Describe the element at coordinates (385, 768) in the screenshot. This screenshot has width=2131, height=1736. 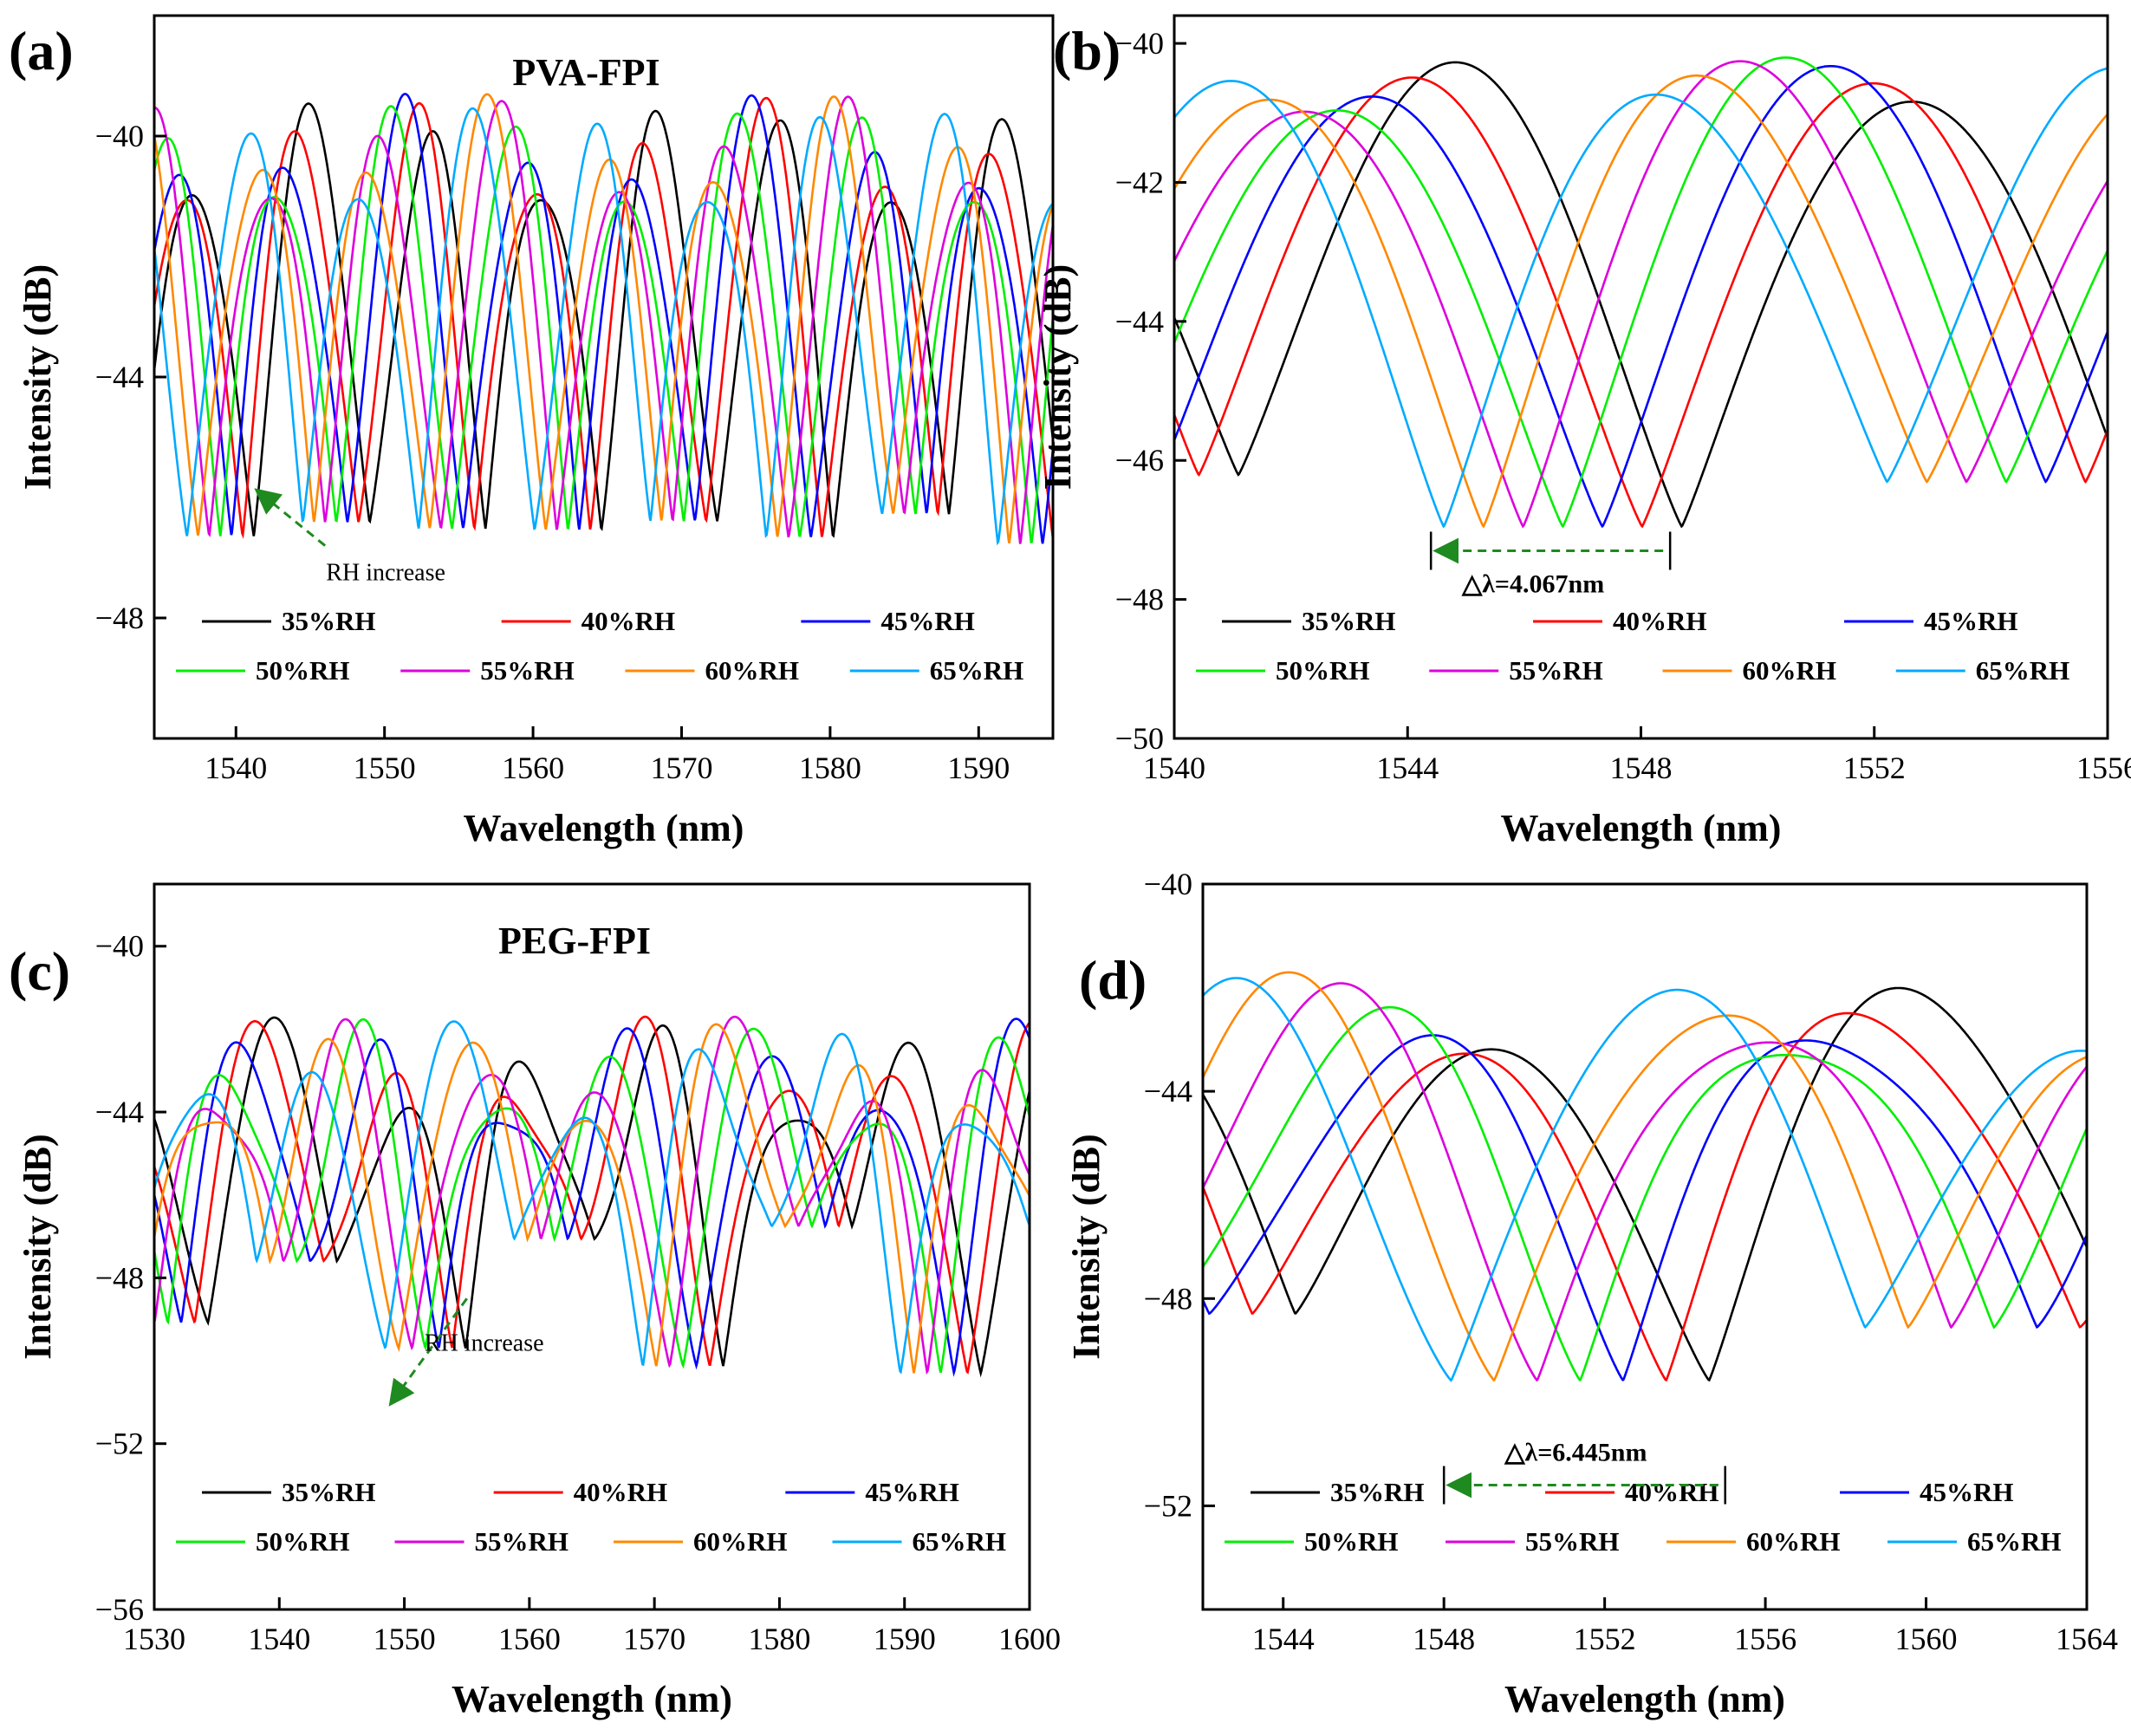
I see `x-tick-label: 1550` at that location.